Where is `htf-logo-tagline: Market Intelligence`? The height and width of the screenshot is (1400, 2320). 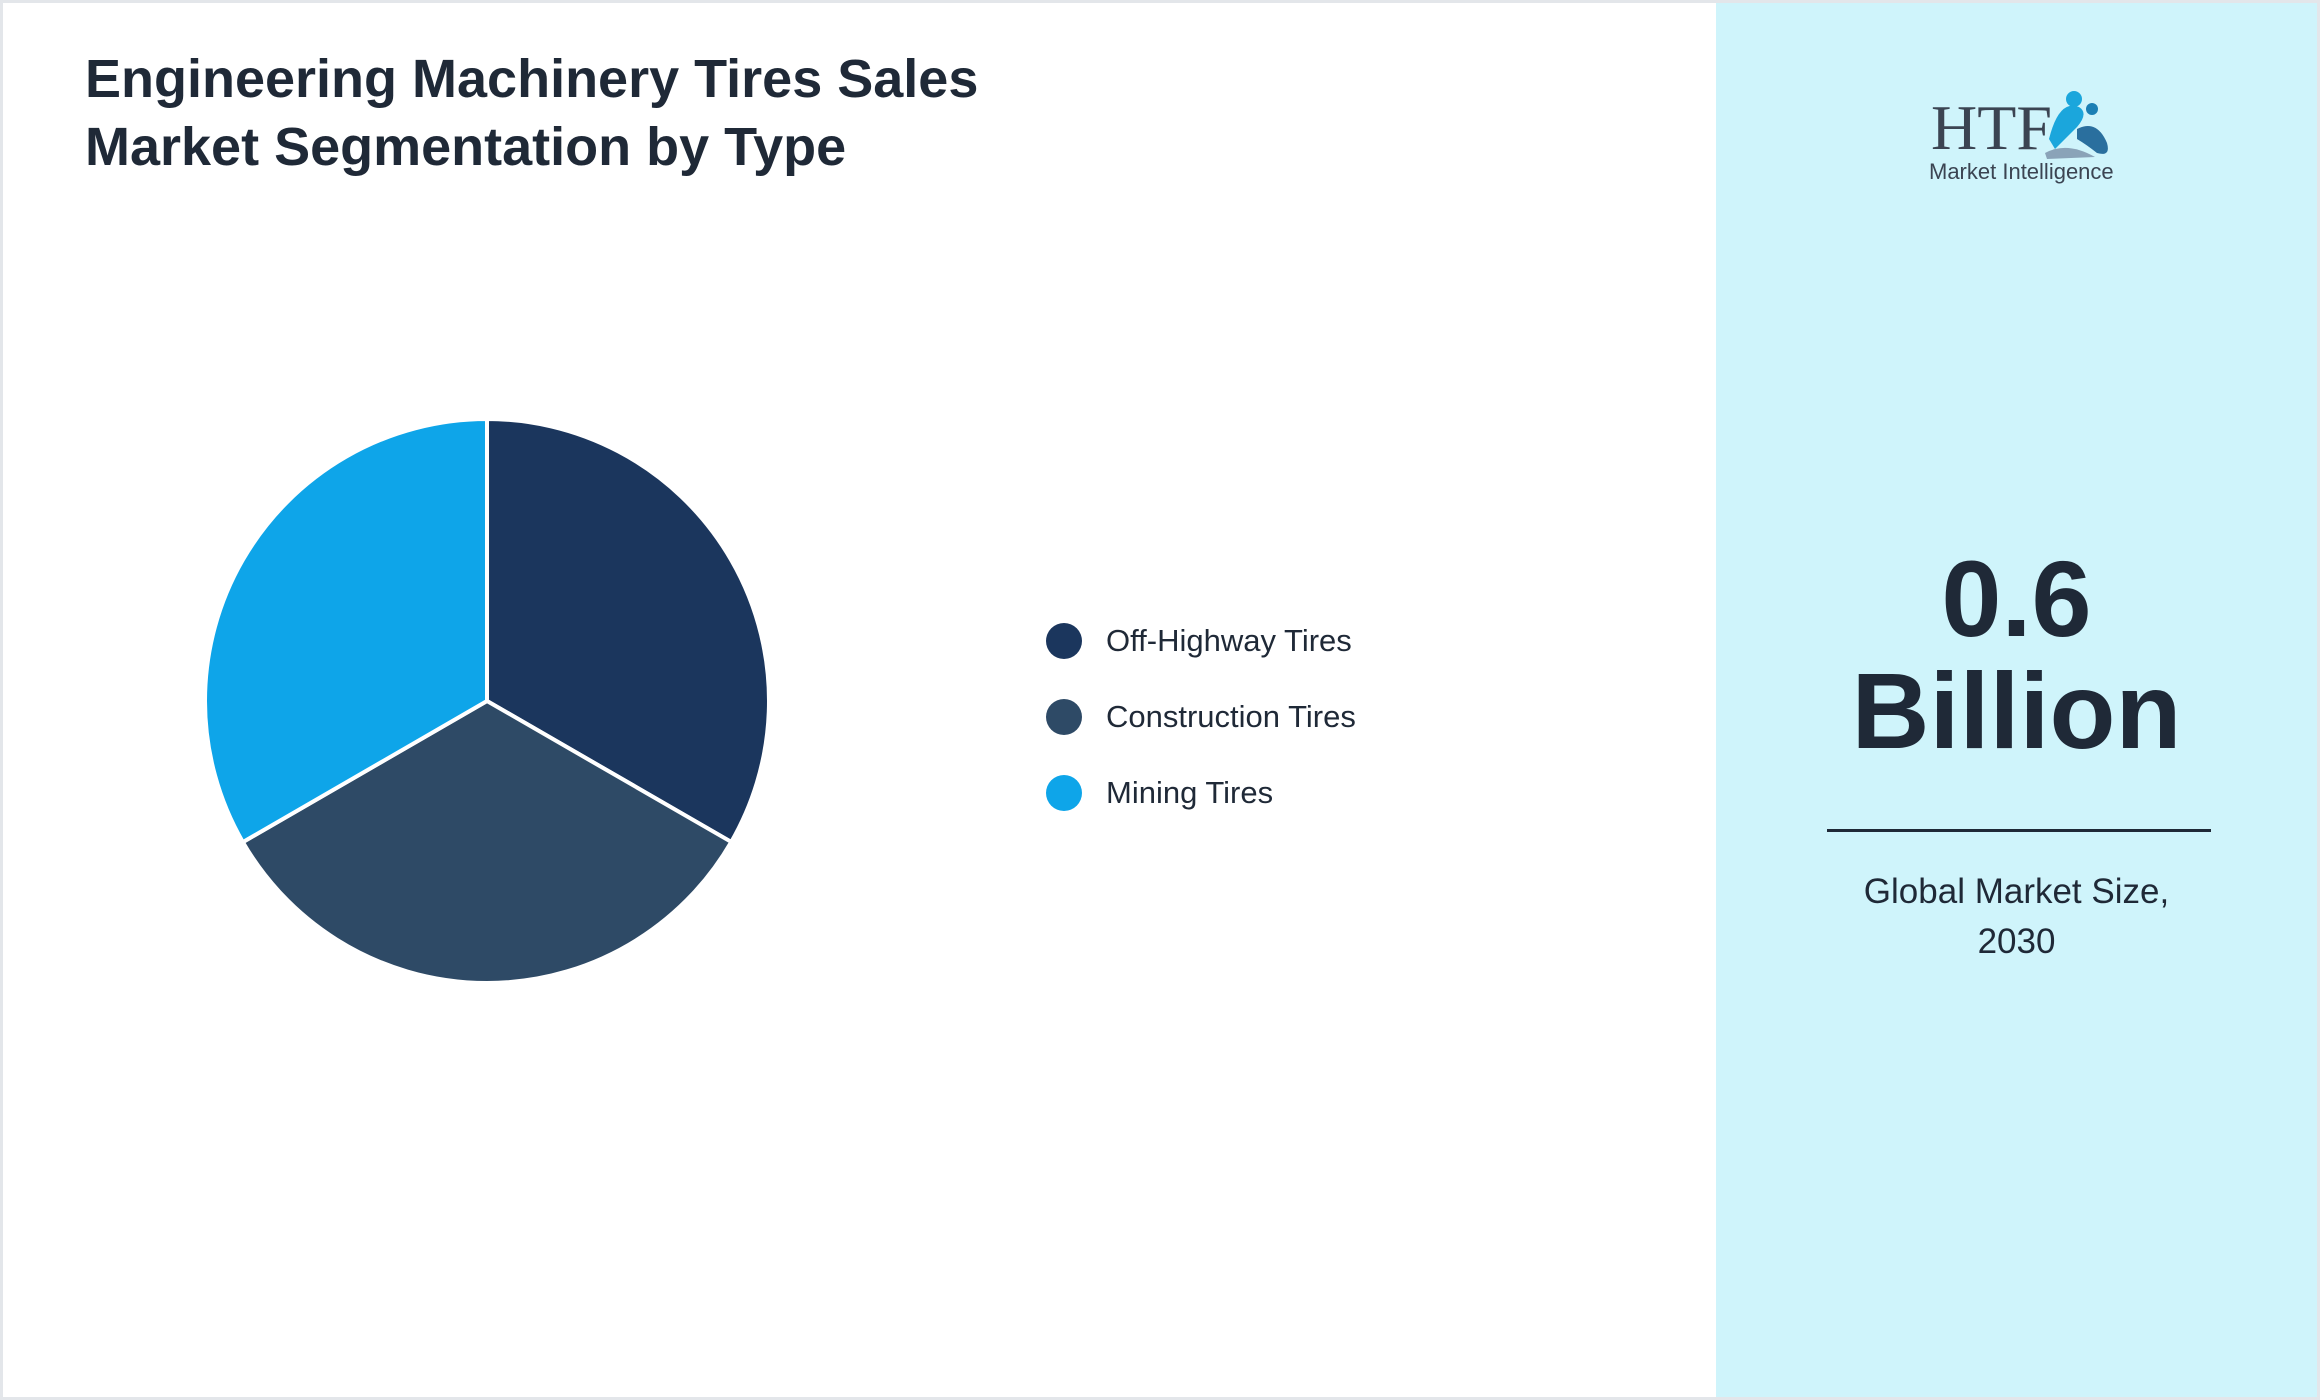 htf-logo-tagline: Market Intelligence is located at coordinates (2021, 171).